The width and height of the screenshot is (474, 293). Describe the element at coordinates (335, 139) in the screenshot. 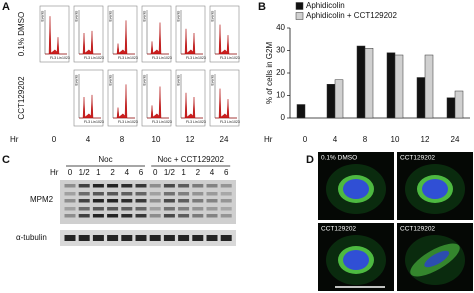

I see `x-tick-label: 4` at that location.